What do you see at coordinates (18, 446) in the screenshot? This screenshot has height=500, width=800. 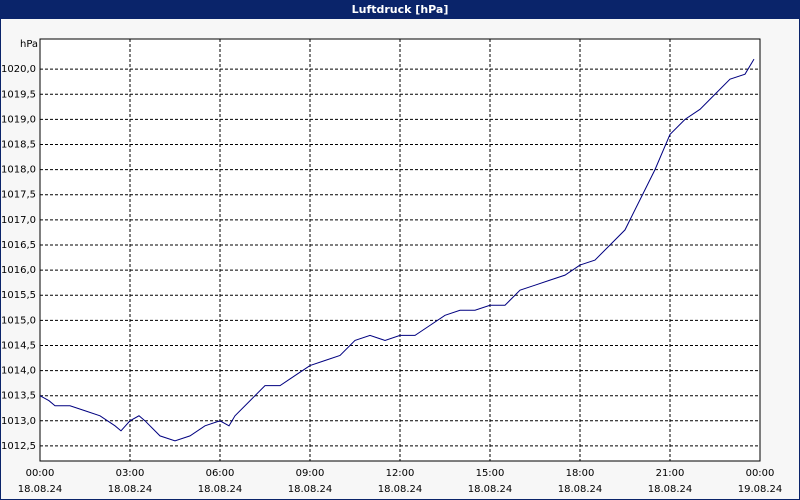 I see `y-tick-label: 1012,5` at bounding box center [18, 446].